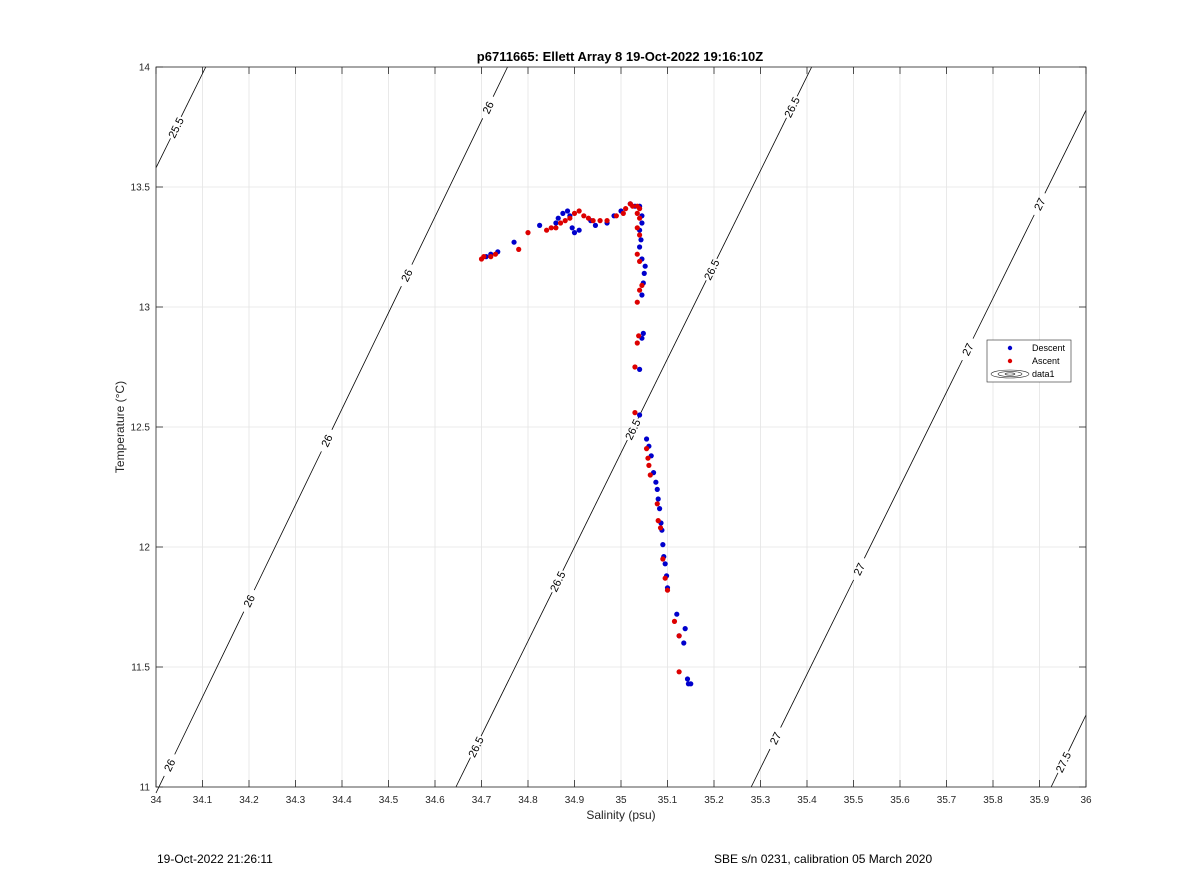 Image resolution: width=1200 pixels, height=885 pixels. I want to click on data-series, so click(586, 444).